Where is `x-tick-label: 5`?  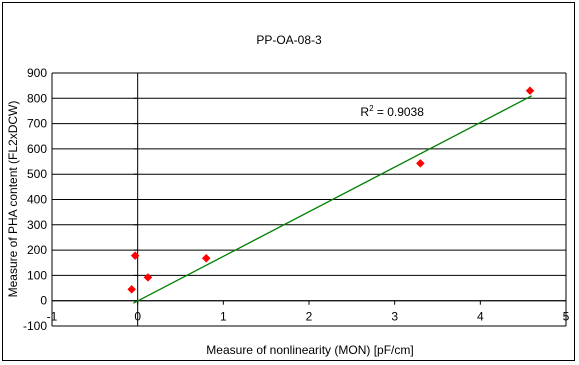 x-tick-label: 5 is located at coordinates (566, 317).